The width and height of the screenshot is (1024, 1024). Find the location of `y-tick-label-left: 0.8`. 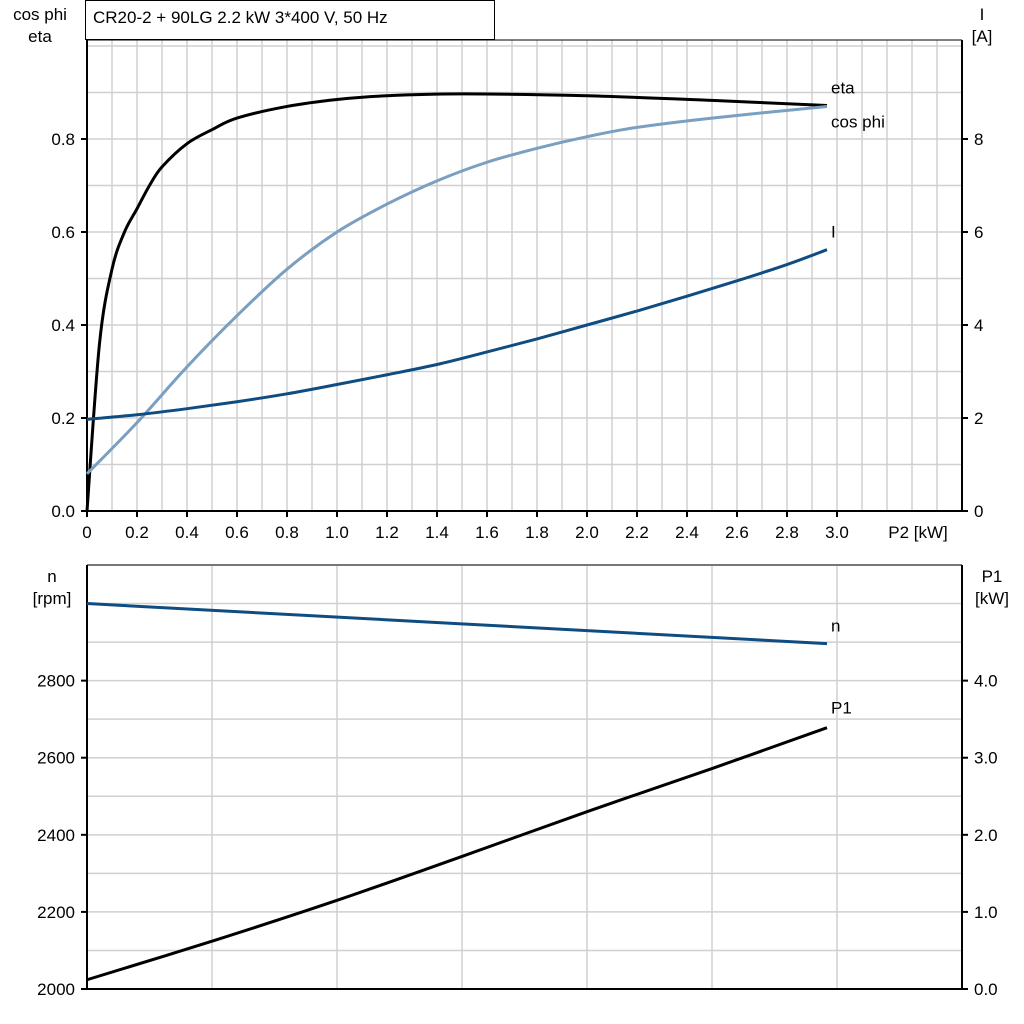

y-tick-label-left: 0.8 is located at coordinates (63, 139).